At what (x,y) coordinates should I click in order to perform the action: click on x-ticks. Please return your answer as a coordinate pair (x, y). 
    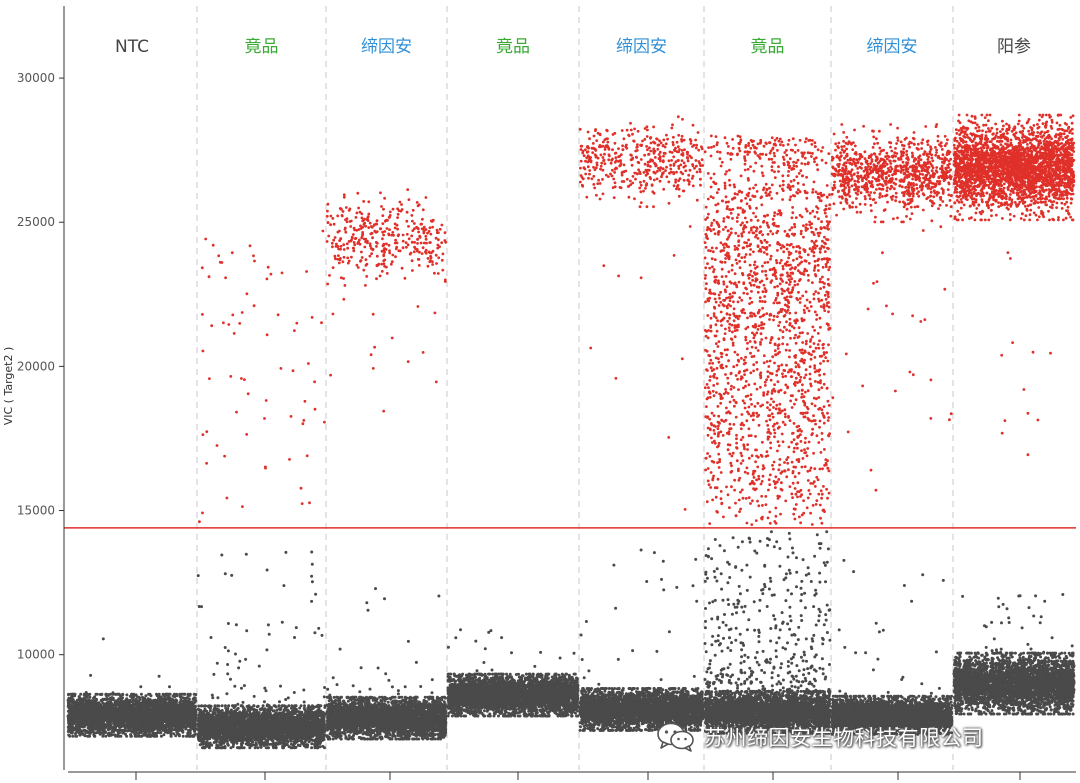
    Looking at the image, I should click on (578, 776).